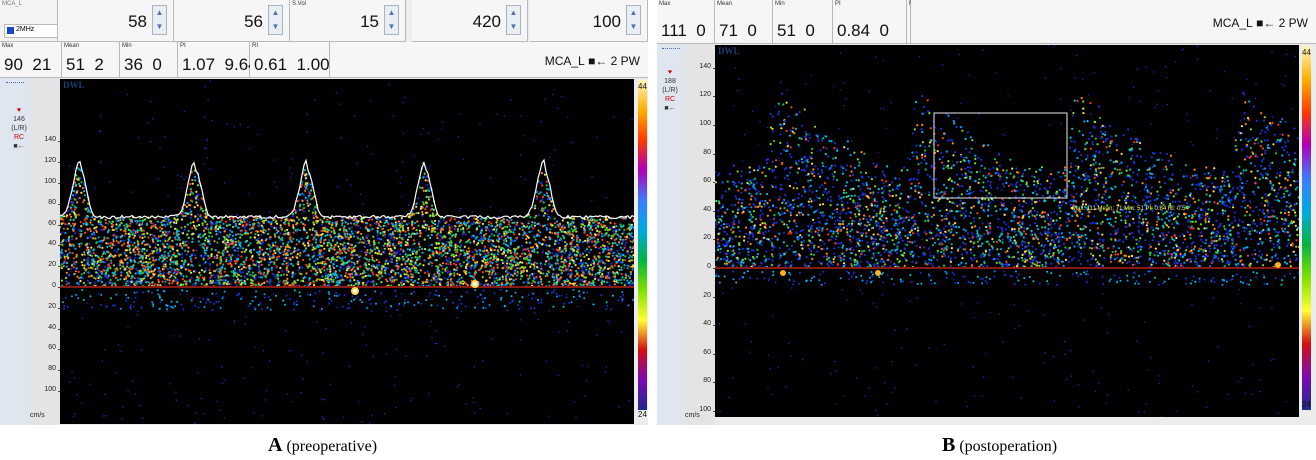 This screenshot has width=1316, height=460. I want to click on measure-value-2: 9.64, so click(241, 64).